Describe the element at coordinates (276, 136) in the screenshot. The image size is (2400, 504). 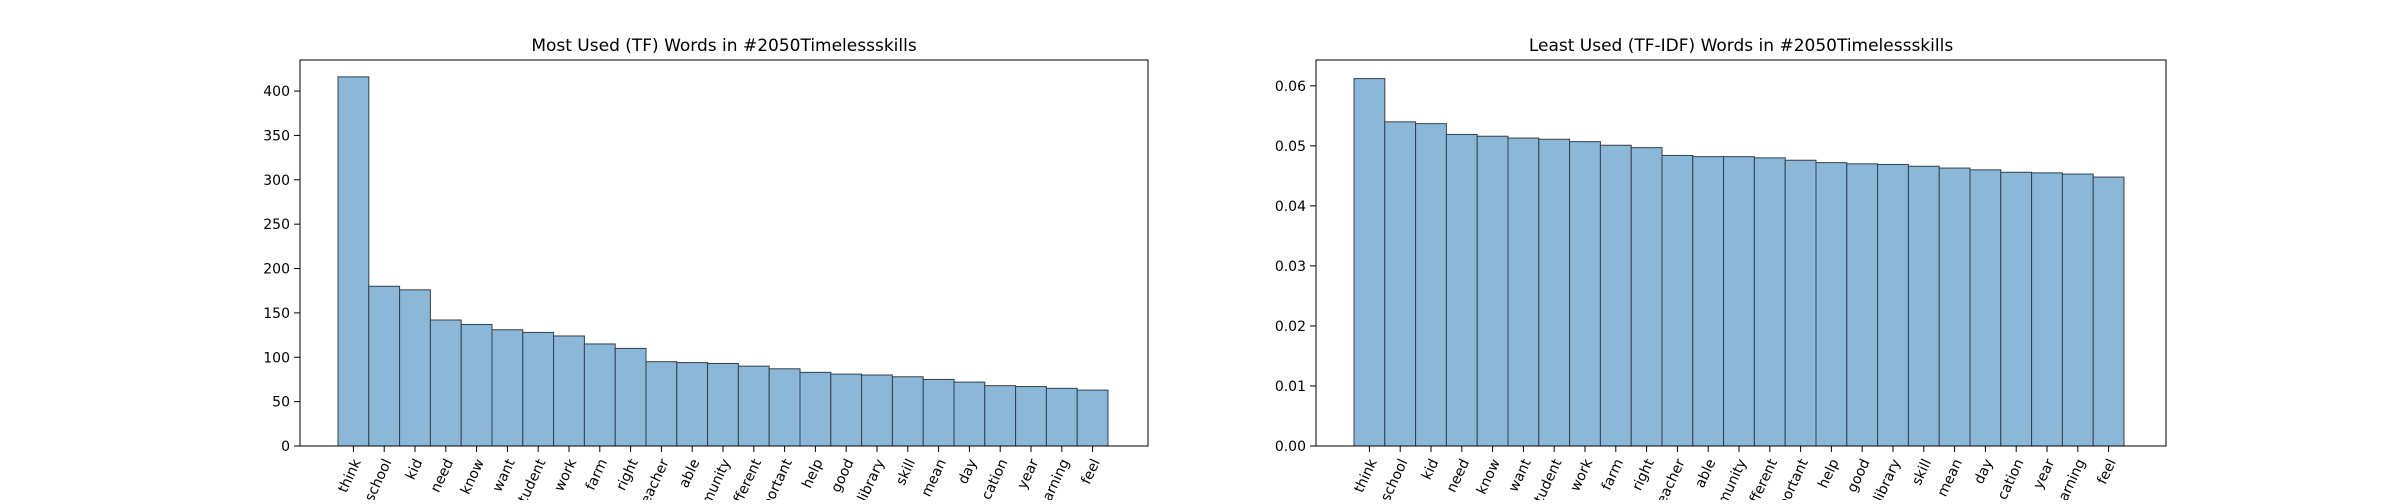
I see `tf-chart-y-tick-label: 350` at that location.